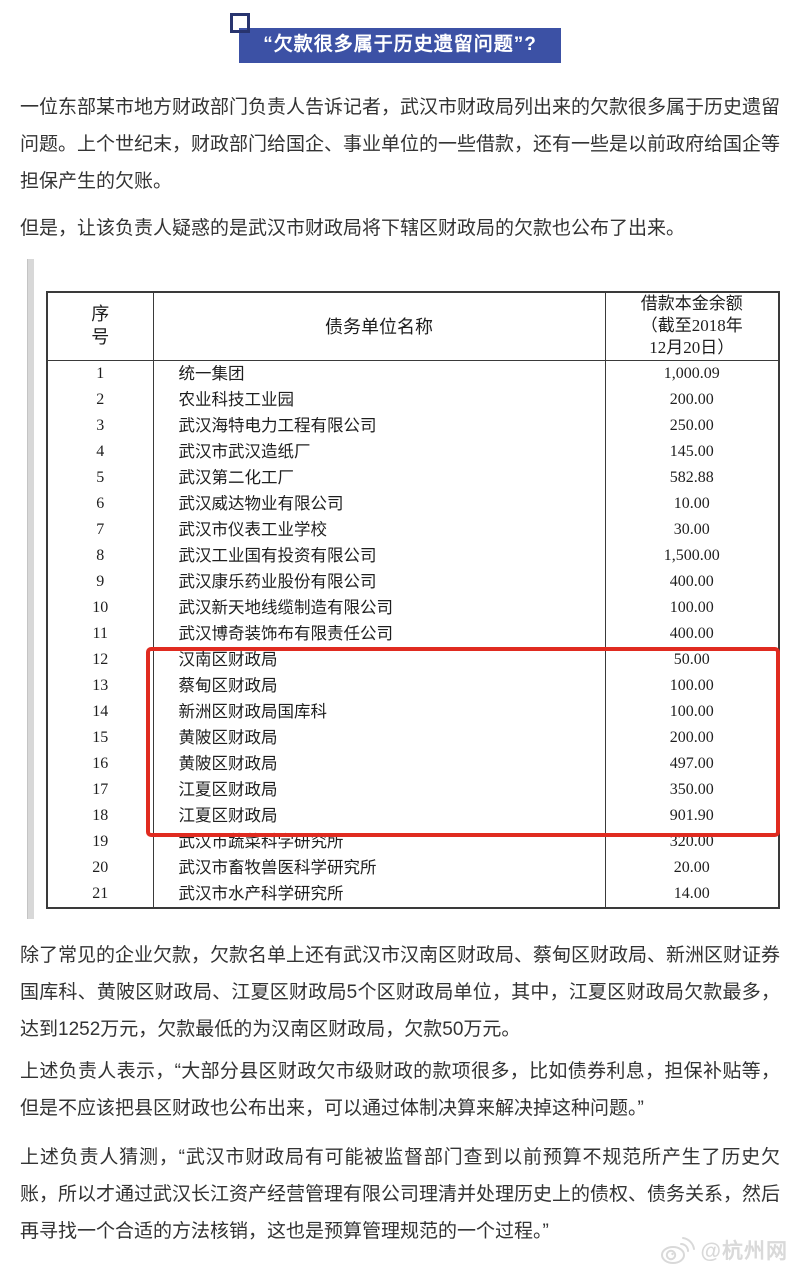 The height and width of the screenshot is (1276, 800). Describe the element at coordinates (379, 841) in the screenshot. I see `debtor-name: 武汉市蔬菜科学研究所` at that location.